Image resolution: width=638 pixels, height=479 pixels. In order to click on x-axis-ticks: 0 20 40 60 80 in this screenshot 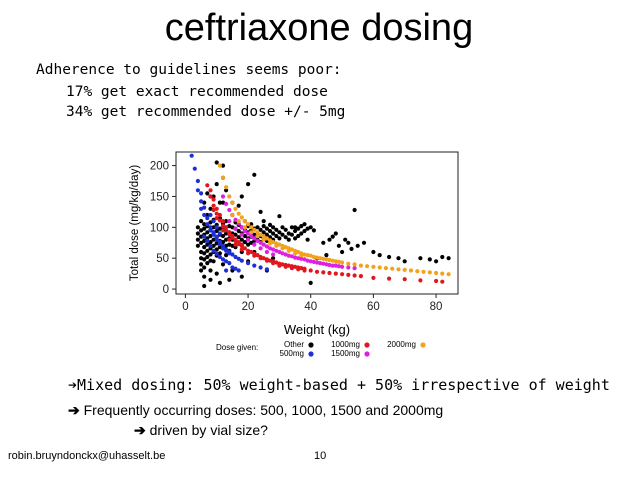, I will do `click(312, 303)`.